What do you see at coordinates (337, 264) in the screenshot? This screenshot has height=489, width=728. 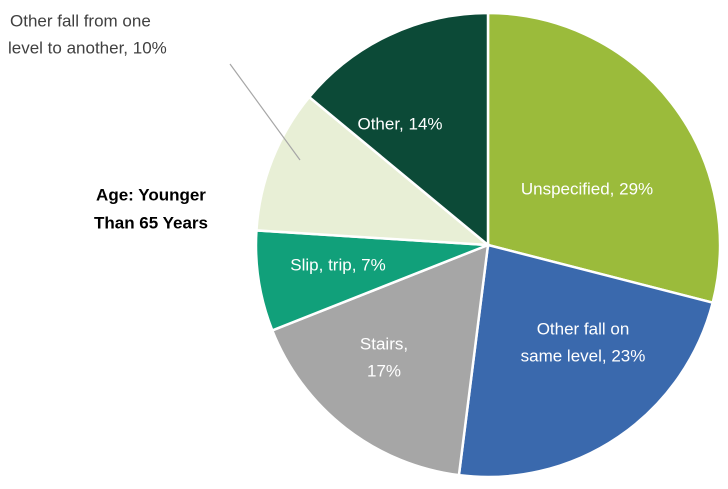 I see `data-label: Slip, trip, 7%` at bounding box center [337, 264].